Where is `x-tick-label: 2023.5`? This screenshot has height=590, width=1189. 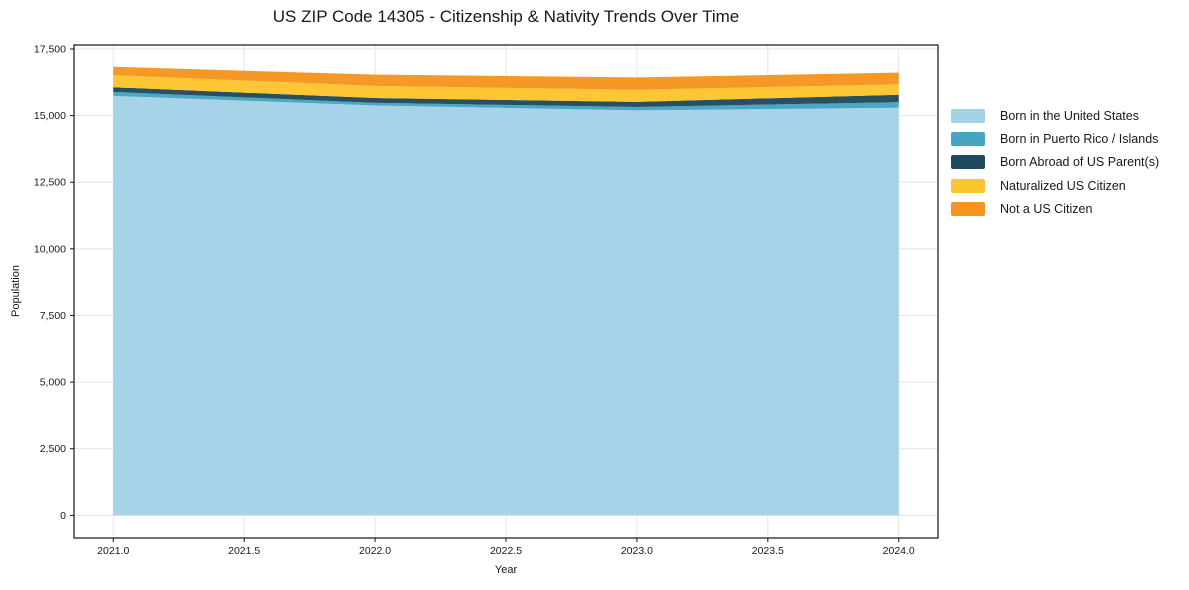 x-tick-label: 2023.5 is located at coordinates (768, 551).